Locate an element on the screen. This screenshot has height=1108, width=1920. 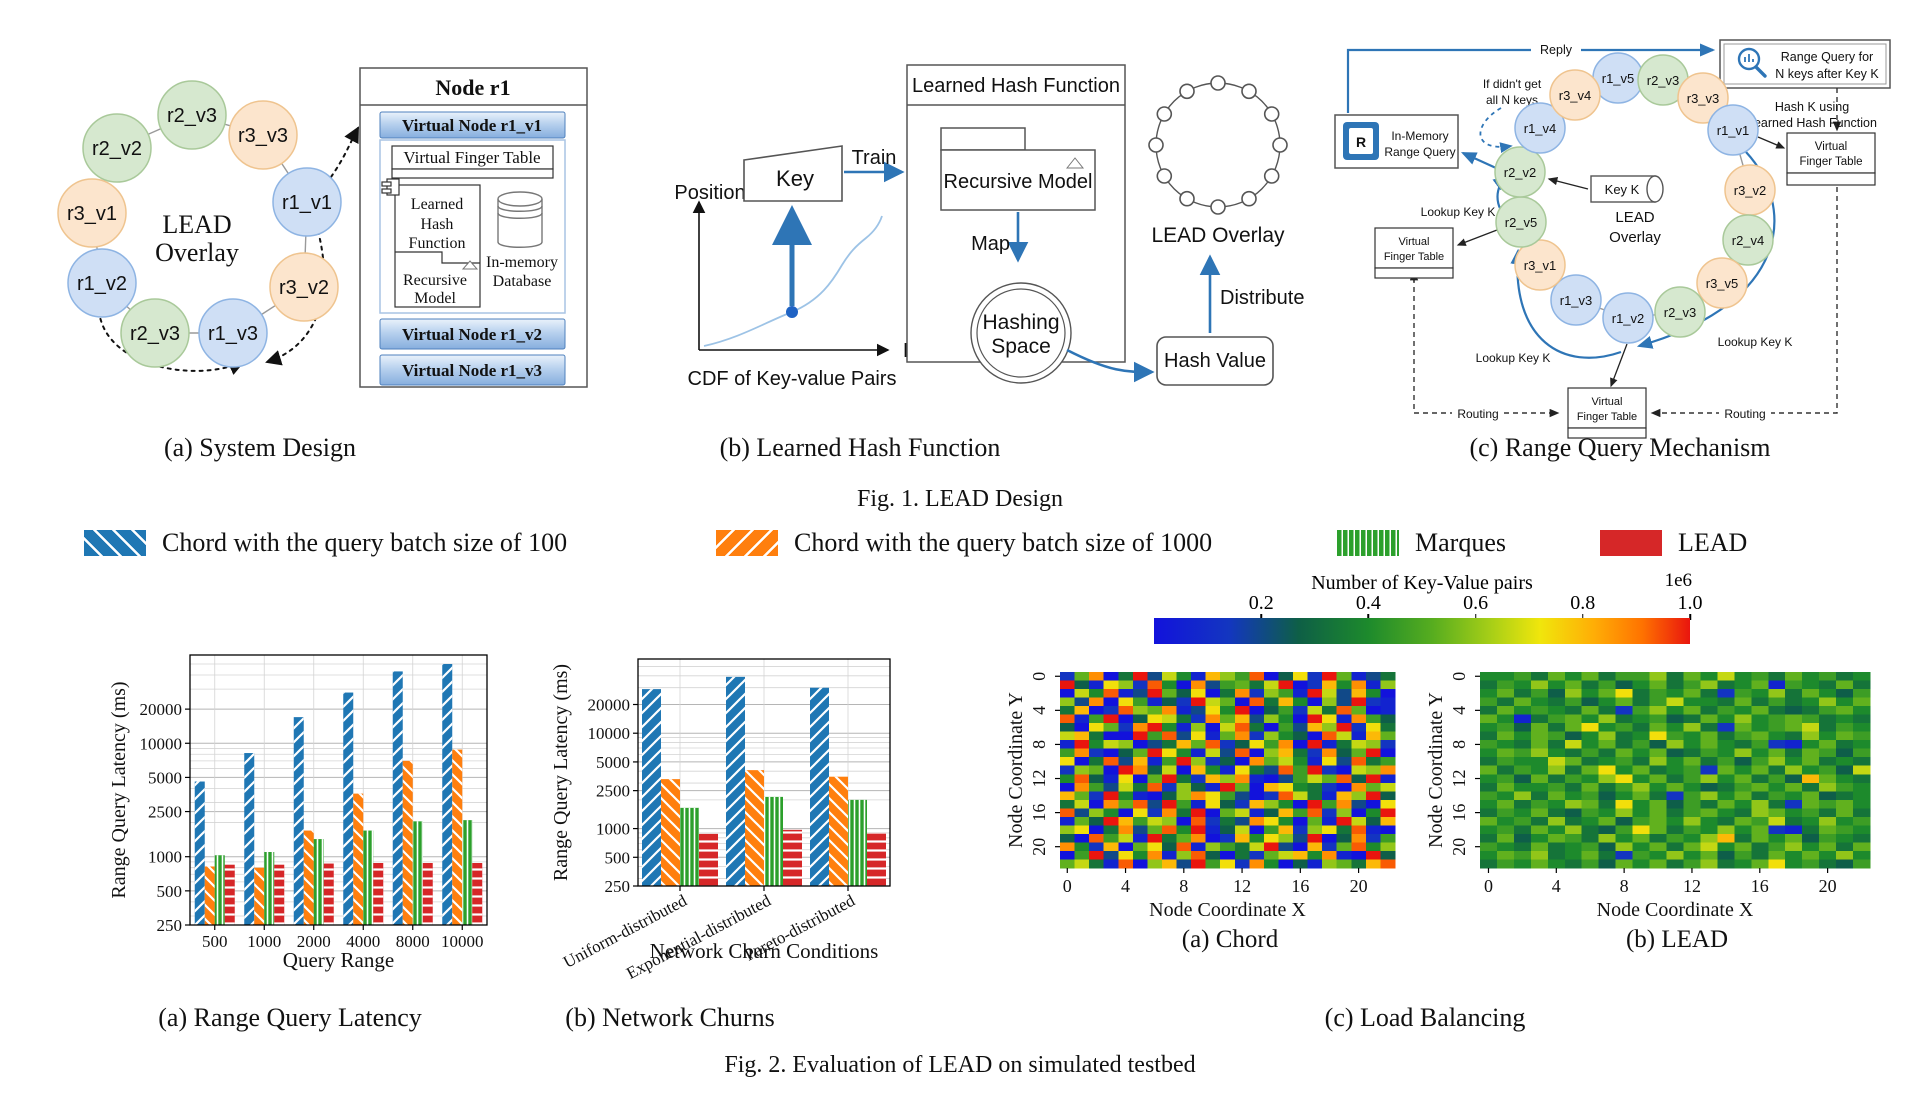
x-tick-label: 2000 is located at coordinates (314, 941).